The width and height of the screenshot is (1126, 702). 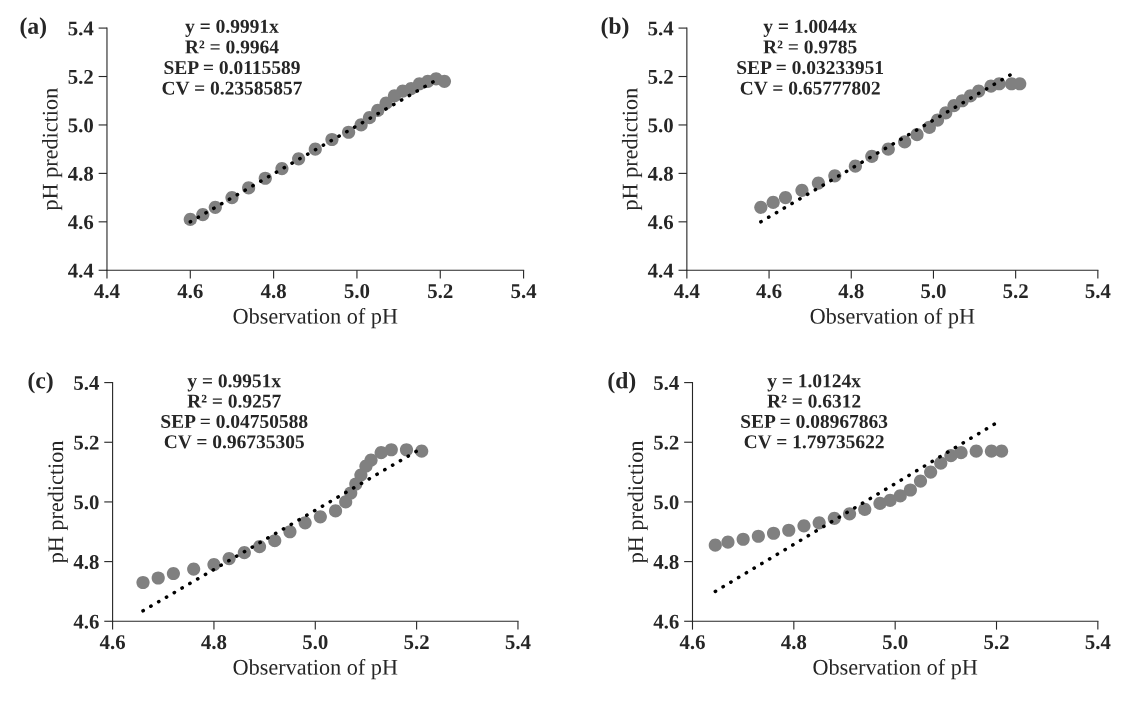 What do you see at coordinates (33, 28) in the screenshot?
I see `chart-title: (a)` at bounding box center [33, 28].